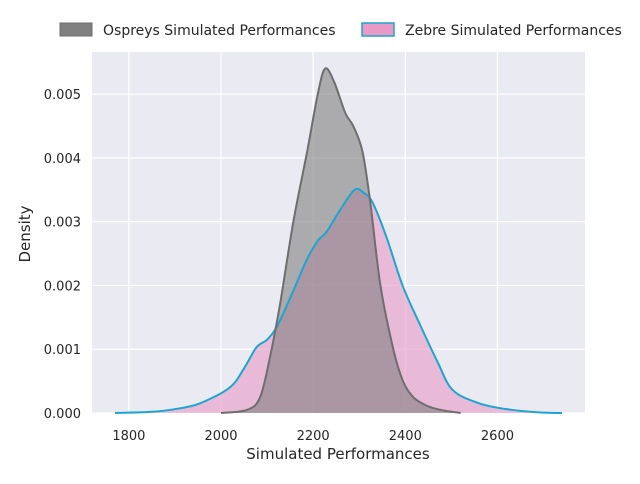 This screenshot has height=484, width=640. Describe the element at coordinates (378, 29) in the screenshot. I see `legend-swatch-zebre` at that location.